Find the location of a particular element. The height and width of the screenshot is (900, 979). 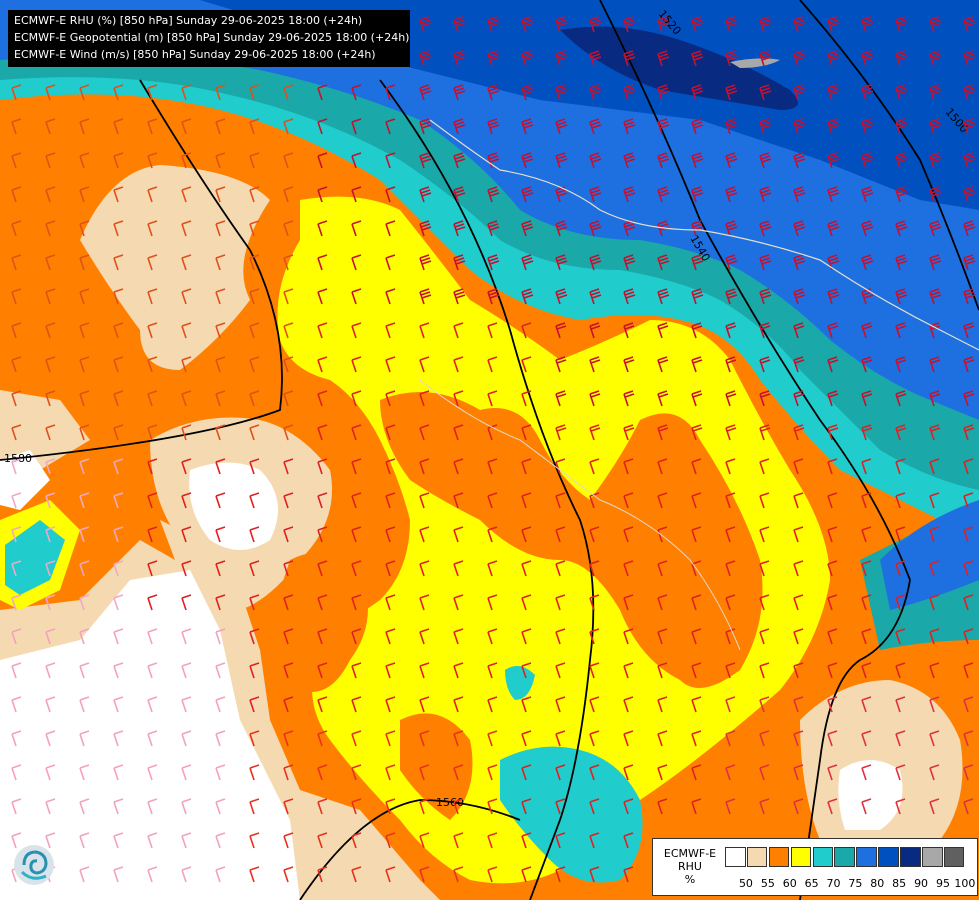

contour-1500-line is located at coordinates (889, 155).